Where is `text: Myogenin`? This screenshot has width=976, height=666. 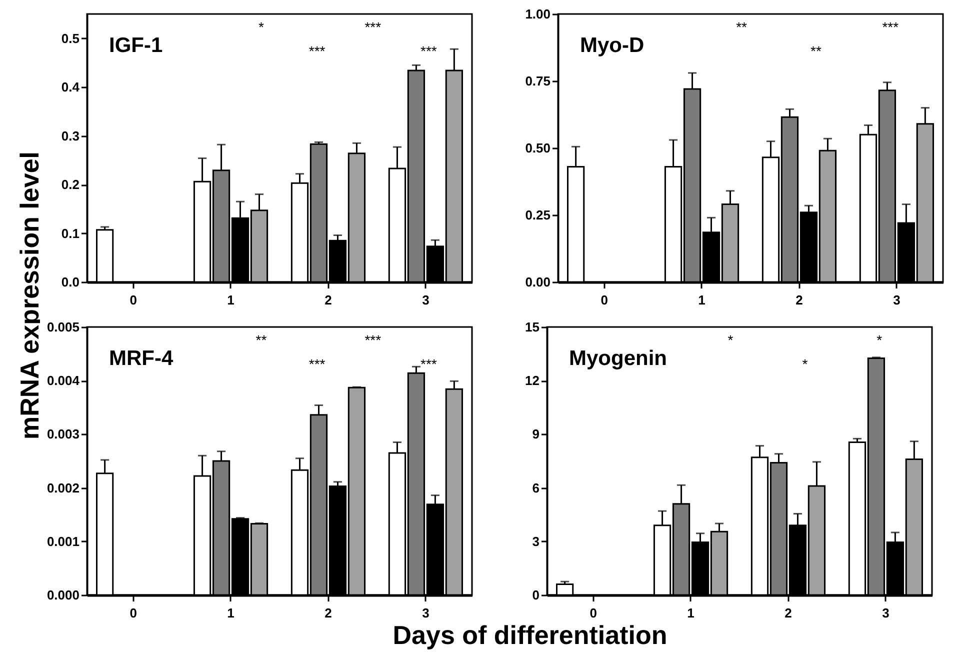
text: Myogenin is located at coordinates (618, 358).